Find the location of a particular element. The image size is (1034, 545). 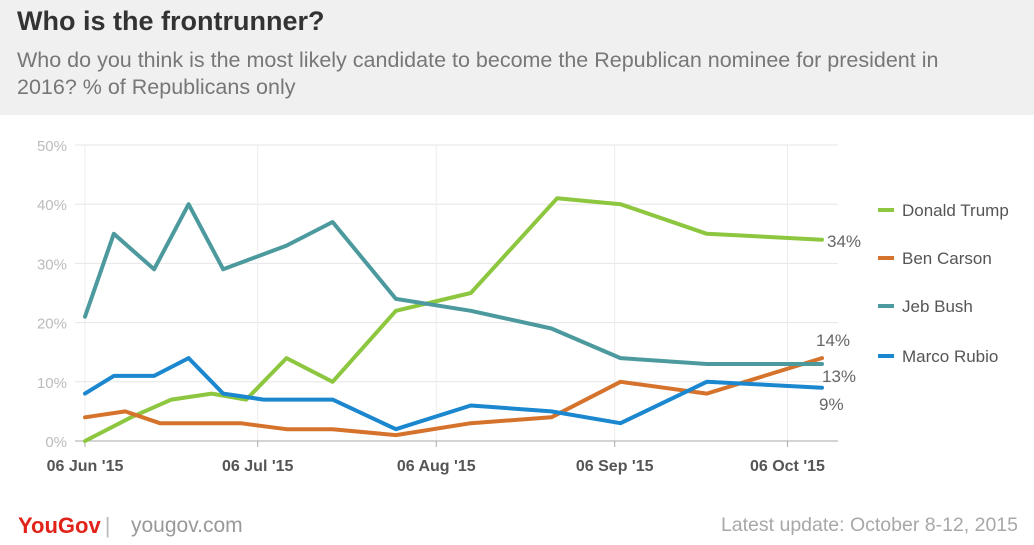

x-tick-label: 06 Oct '15 is located at coordinates (787, 466).